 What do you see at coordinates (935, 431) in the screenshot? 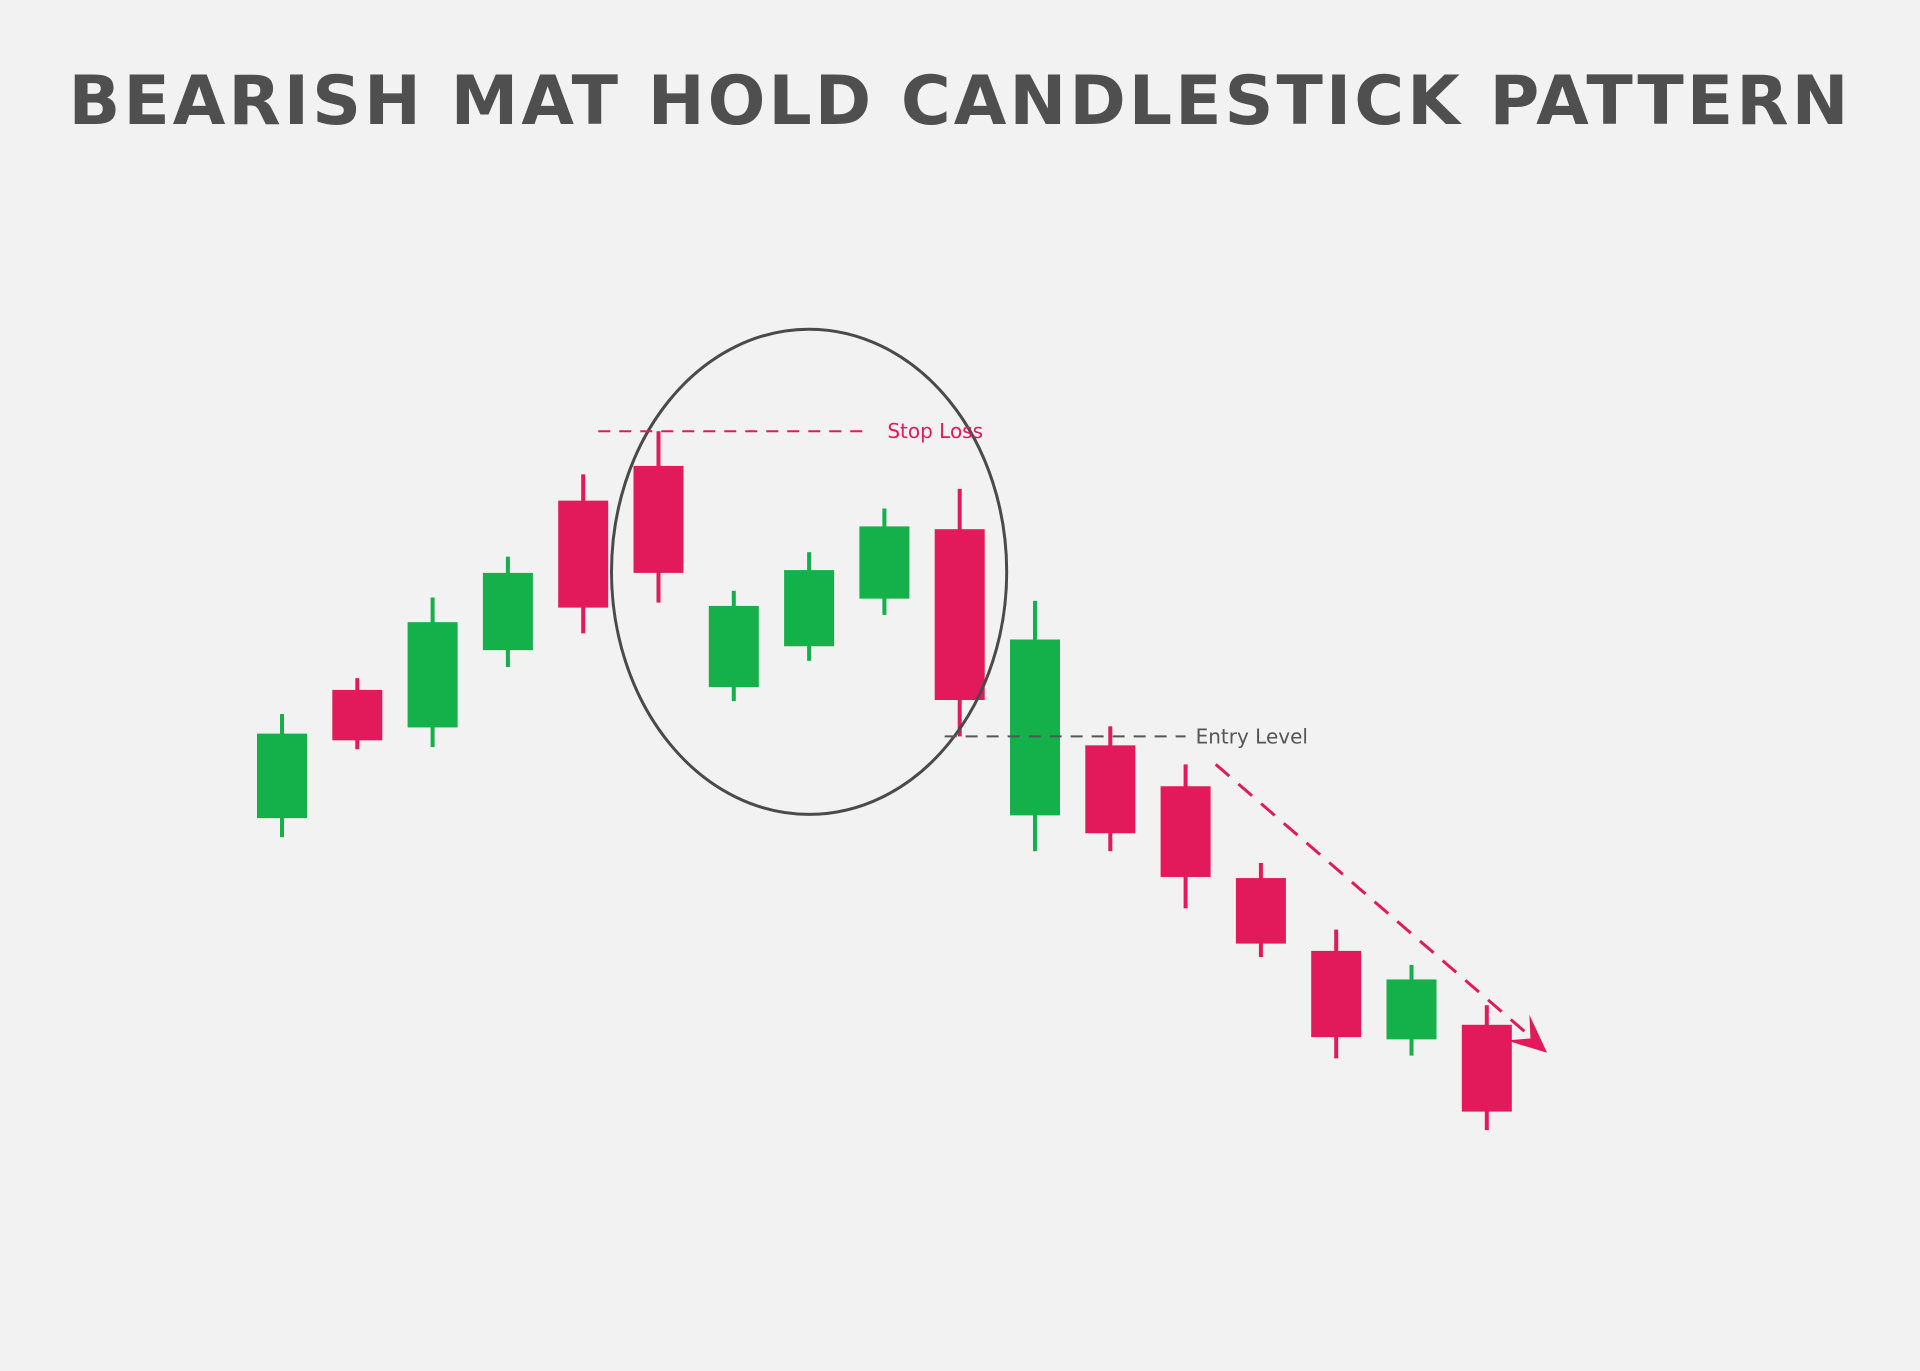
I see `stop-loss-label: Stop Loss` at bounding box center [935, 431].